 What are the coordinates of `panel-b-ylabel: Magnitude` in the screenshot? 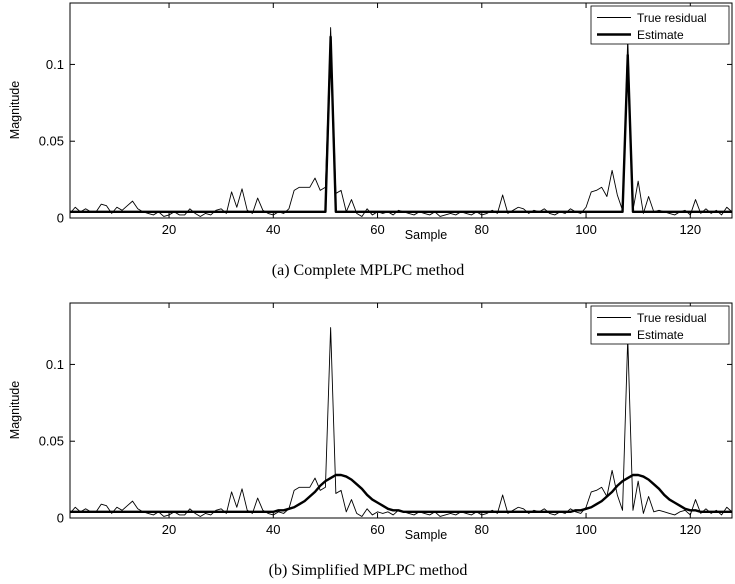 It's located at (15, 410).